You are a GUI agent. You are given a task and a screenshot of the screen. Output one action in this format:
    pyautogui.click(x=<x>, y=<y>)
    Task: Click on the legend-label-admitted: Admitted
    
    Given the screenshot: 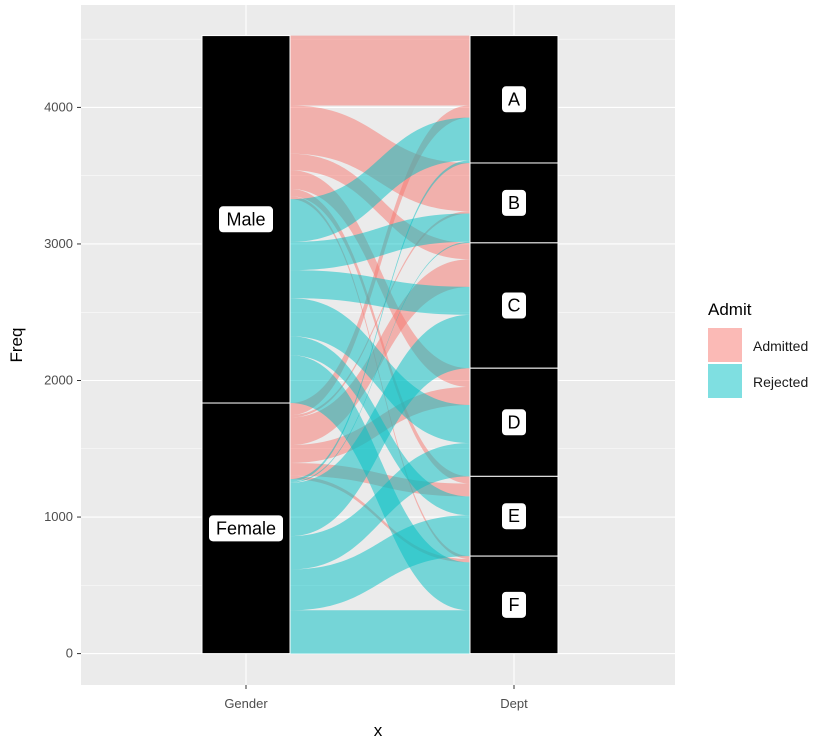 What is the action you would take?
    pyautogui.click(x=780, y=346)
    